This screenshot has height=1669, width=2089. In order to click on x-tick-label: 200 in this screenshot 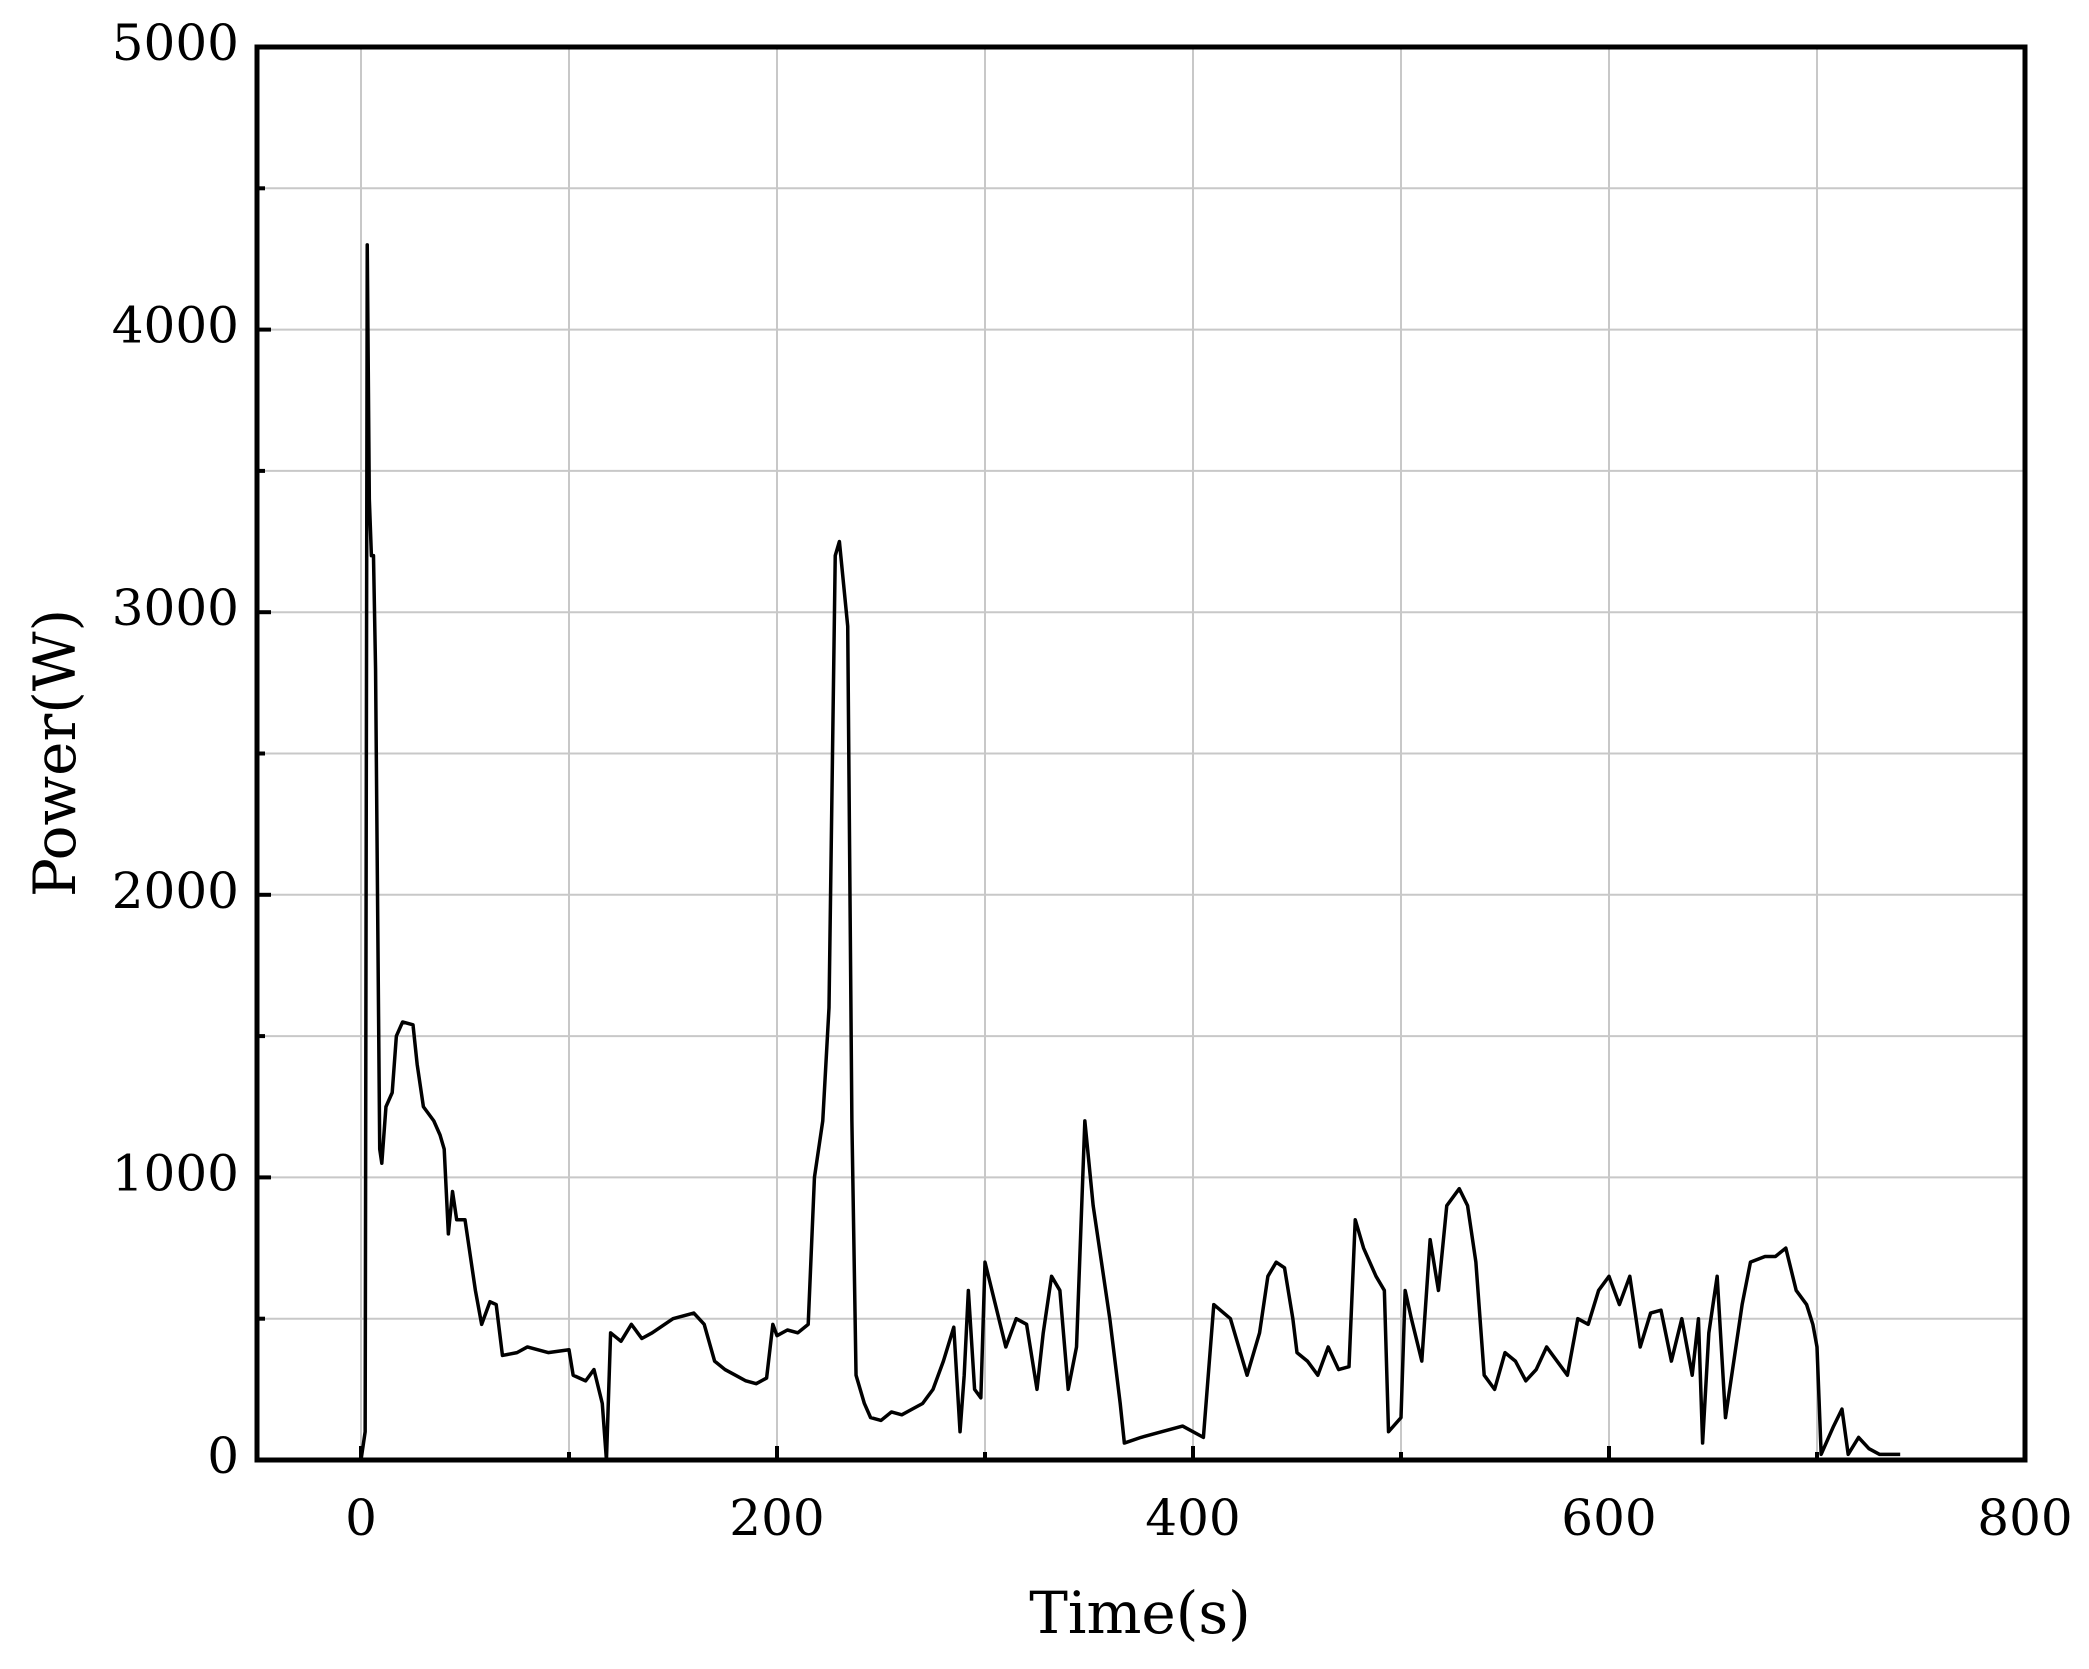, I will do `click(776, 1518)`.